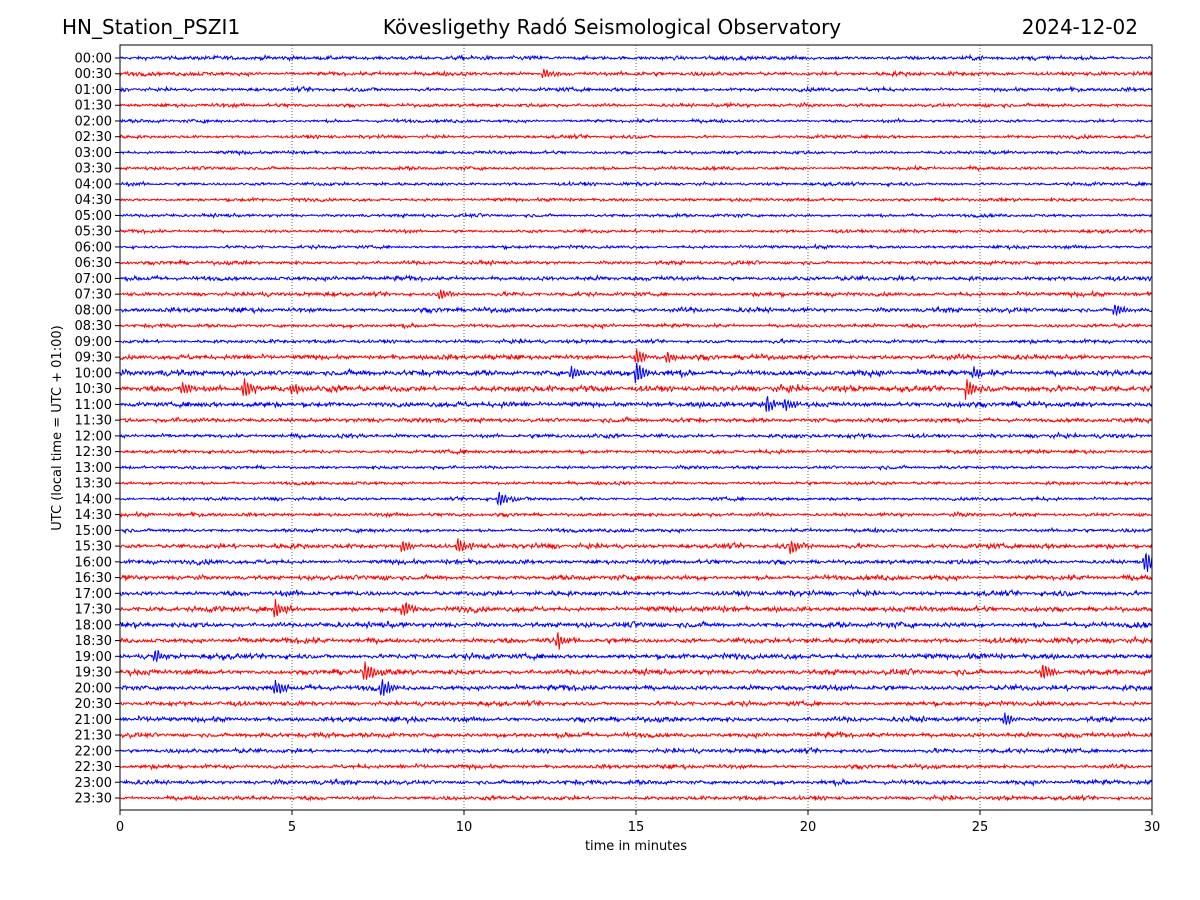 This screenshot has height=900, width=1200. What do you see at coordinates (93, 153) in the screenshot?
I see `y-tick-label: 03:00` at bounding box center [93, 153].